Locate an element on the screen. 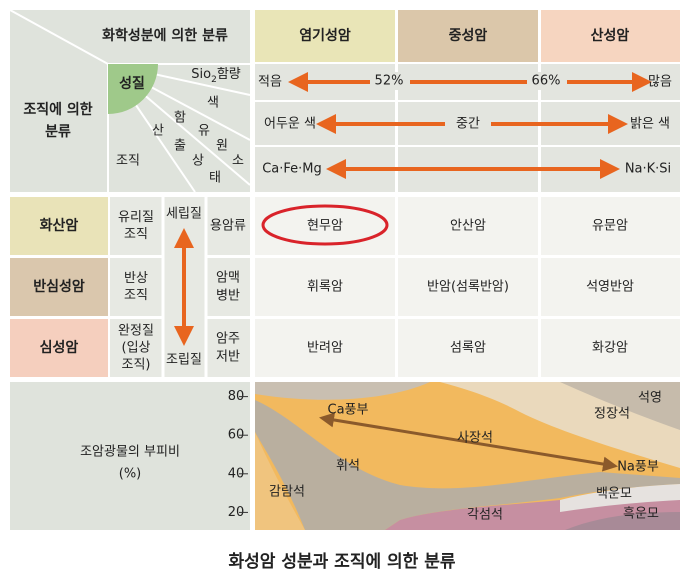 The width and height of the screenshot is (690, 581). caption: 화성암 성분과 조직에 의한 분류 is located at coordinates (342, 562).